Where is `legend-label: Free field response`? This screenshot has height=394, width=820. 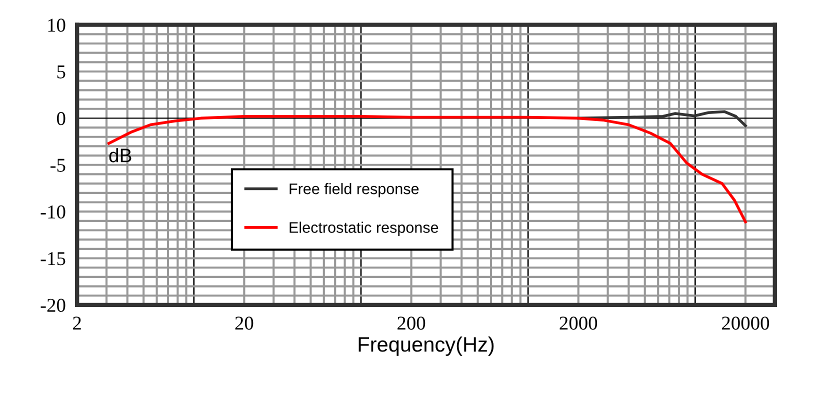
legend-label: Free field response is located at coordinates (354, 190).